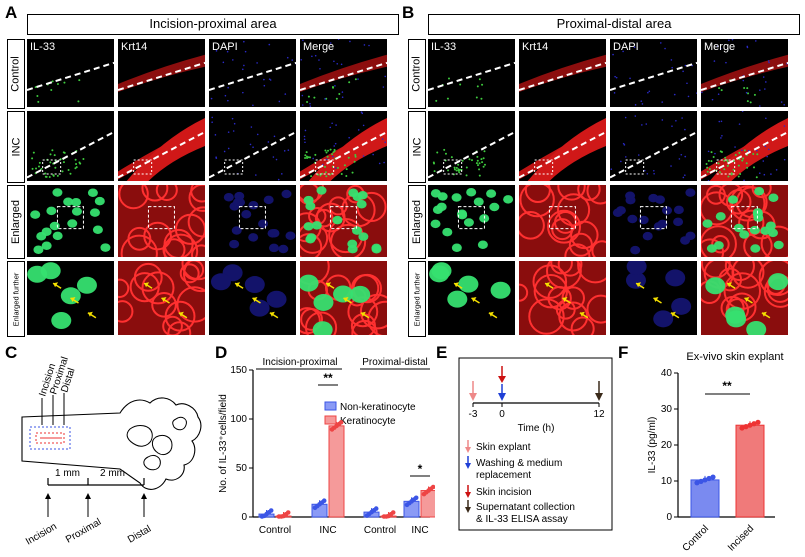  Describe the element at coordinates (696, 538) in the screenshot. I see `chart-f-xtick-0: Control` at that location.